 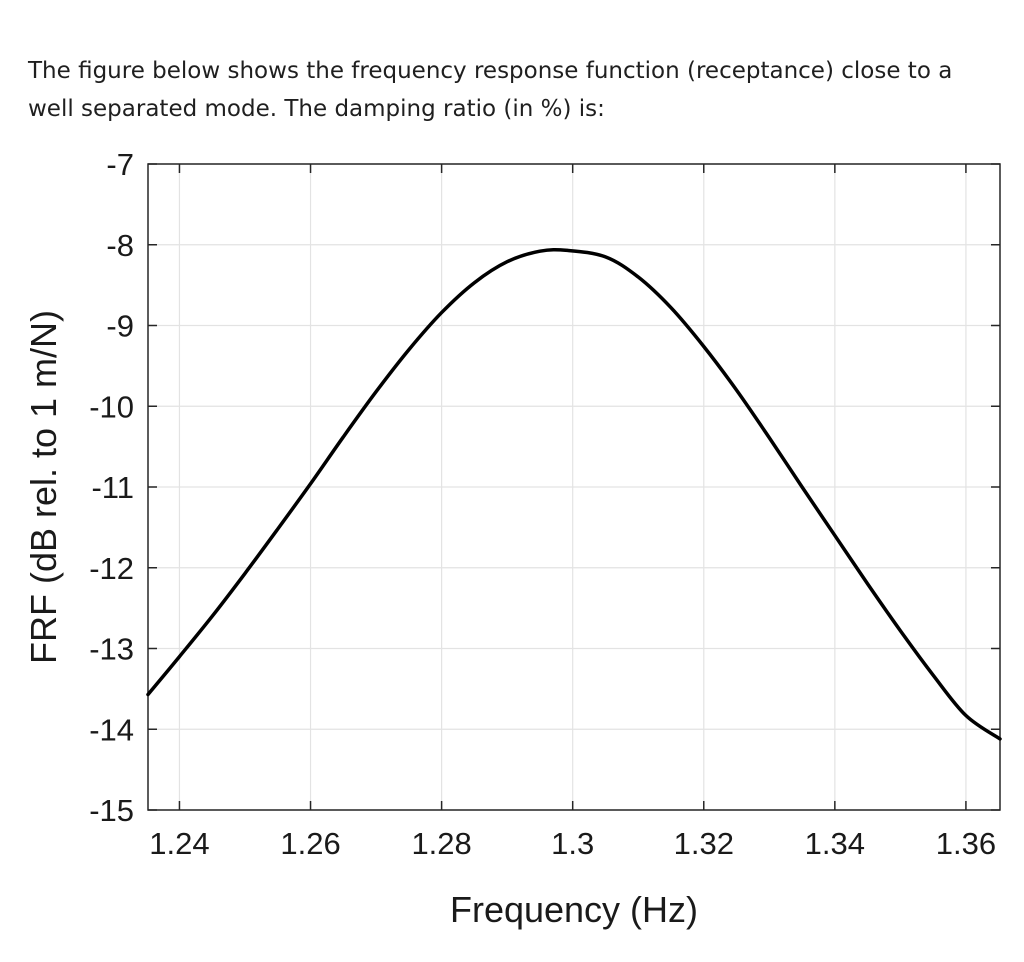 What do you see at coordinates (835, 843) in the screenshot?
I see `x-tick-label: 1.34` at bounding box center [835, 843].